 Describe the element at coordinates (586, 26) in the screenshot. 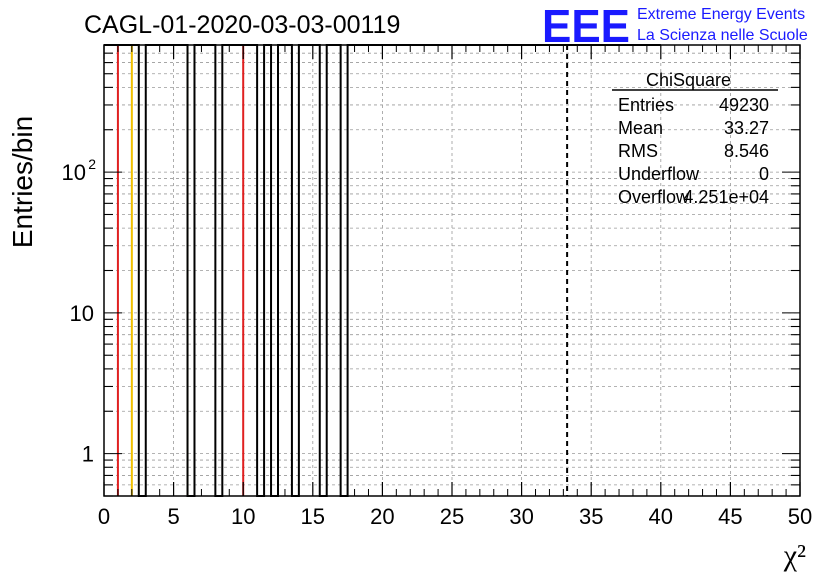

I see `logo-mark: EEE` at that location.